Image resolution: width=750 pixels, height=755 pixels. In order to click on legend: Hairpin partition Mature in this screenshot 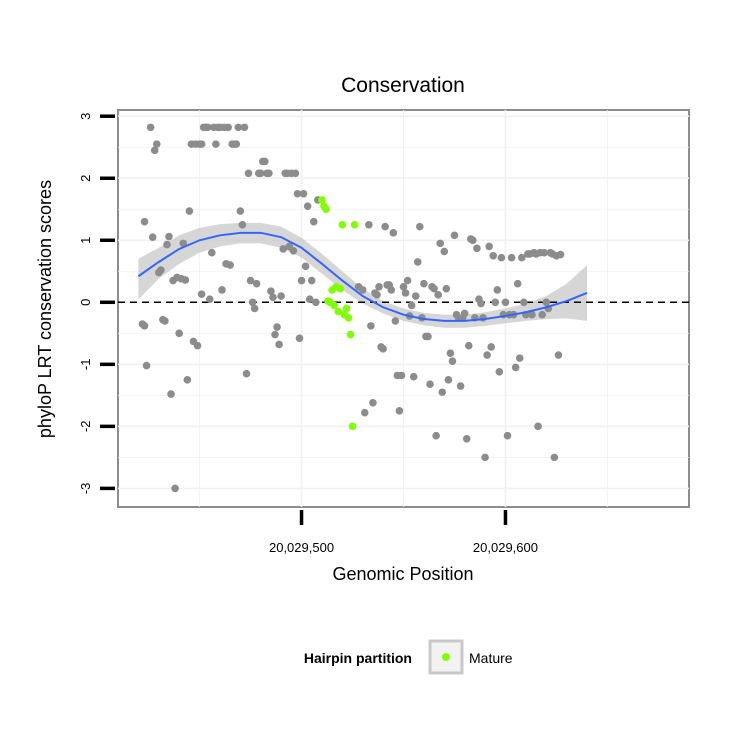, I will do `click(408, 657)`.